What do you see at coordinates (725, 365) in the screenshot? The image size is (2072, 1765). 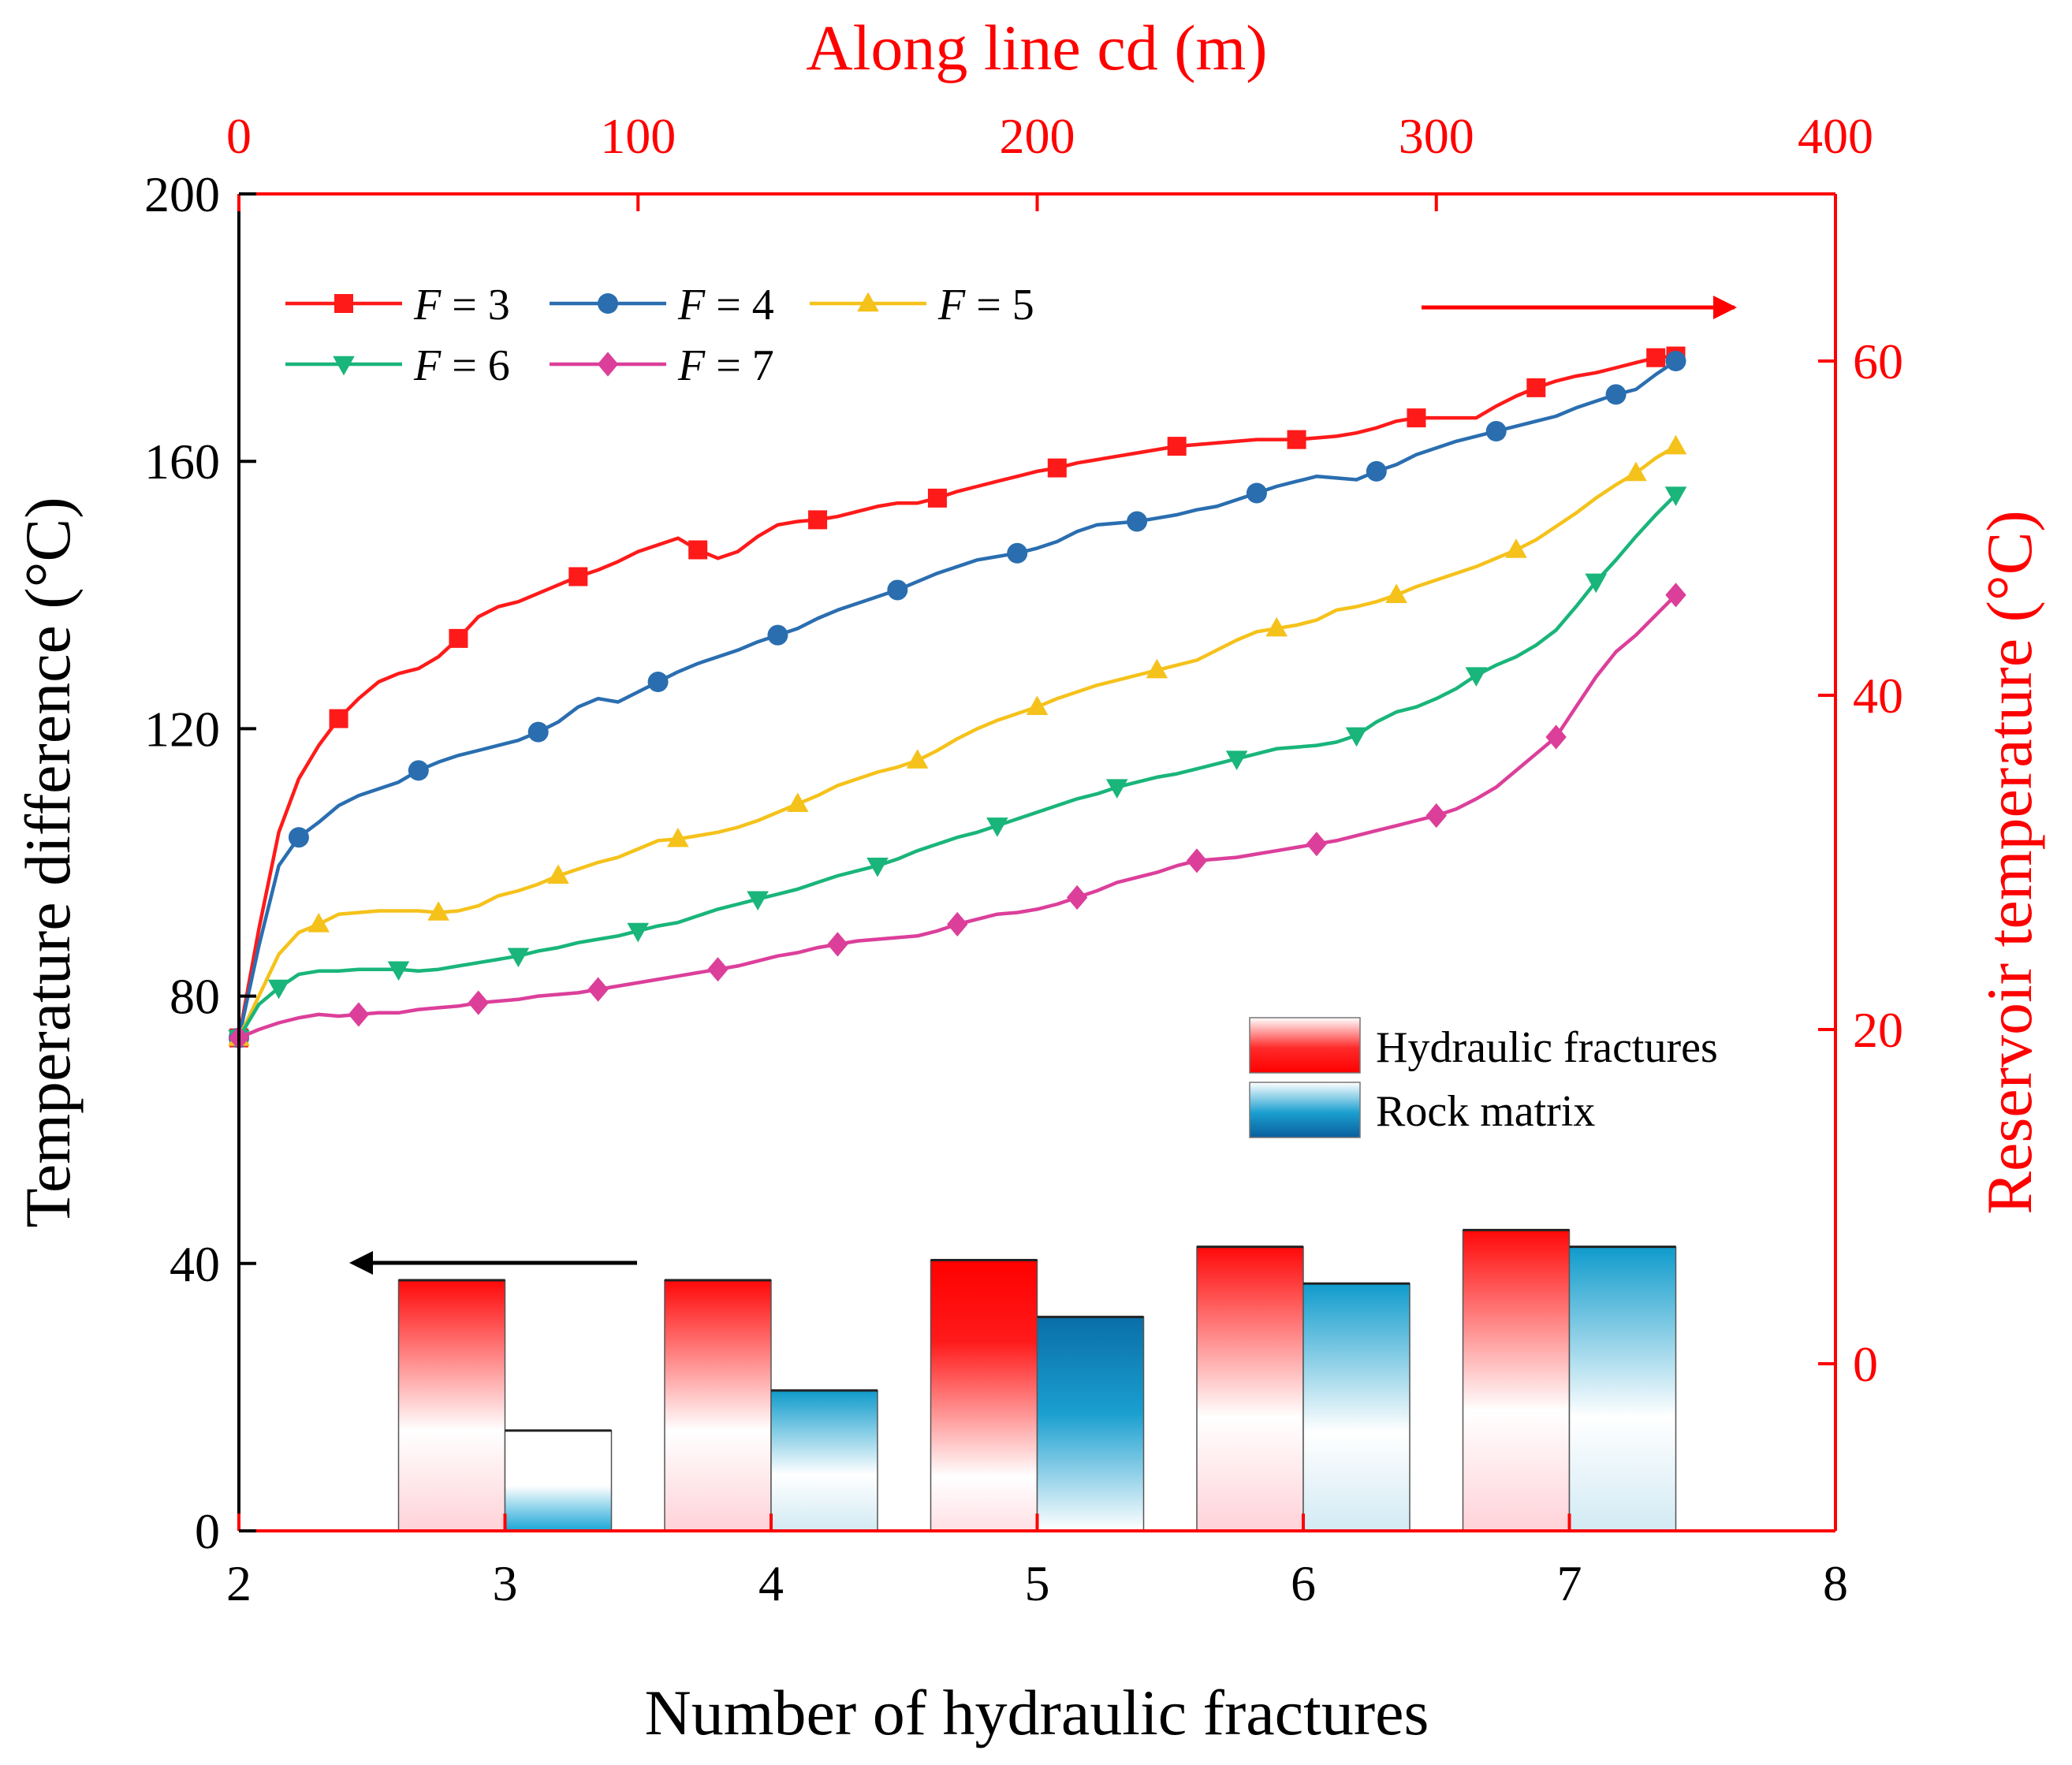 I see `legend-label-f7: F = 7` at bounding box center [725, 365].